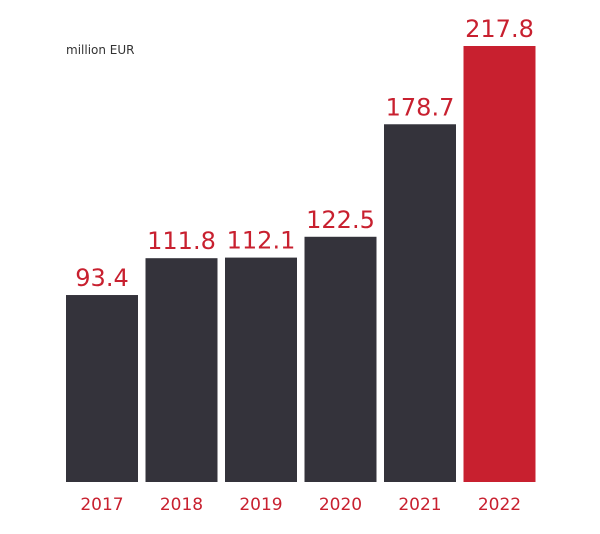  What do you see at coordinates (419, 505) in the screenshot?
I see `x-tick-label-2021: 2021` at bounding box center [419, 505].